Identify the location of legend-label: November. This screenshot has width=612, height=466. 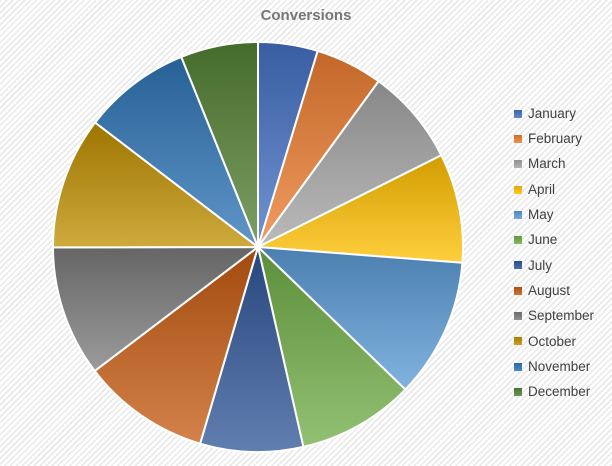
(559, 366).